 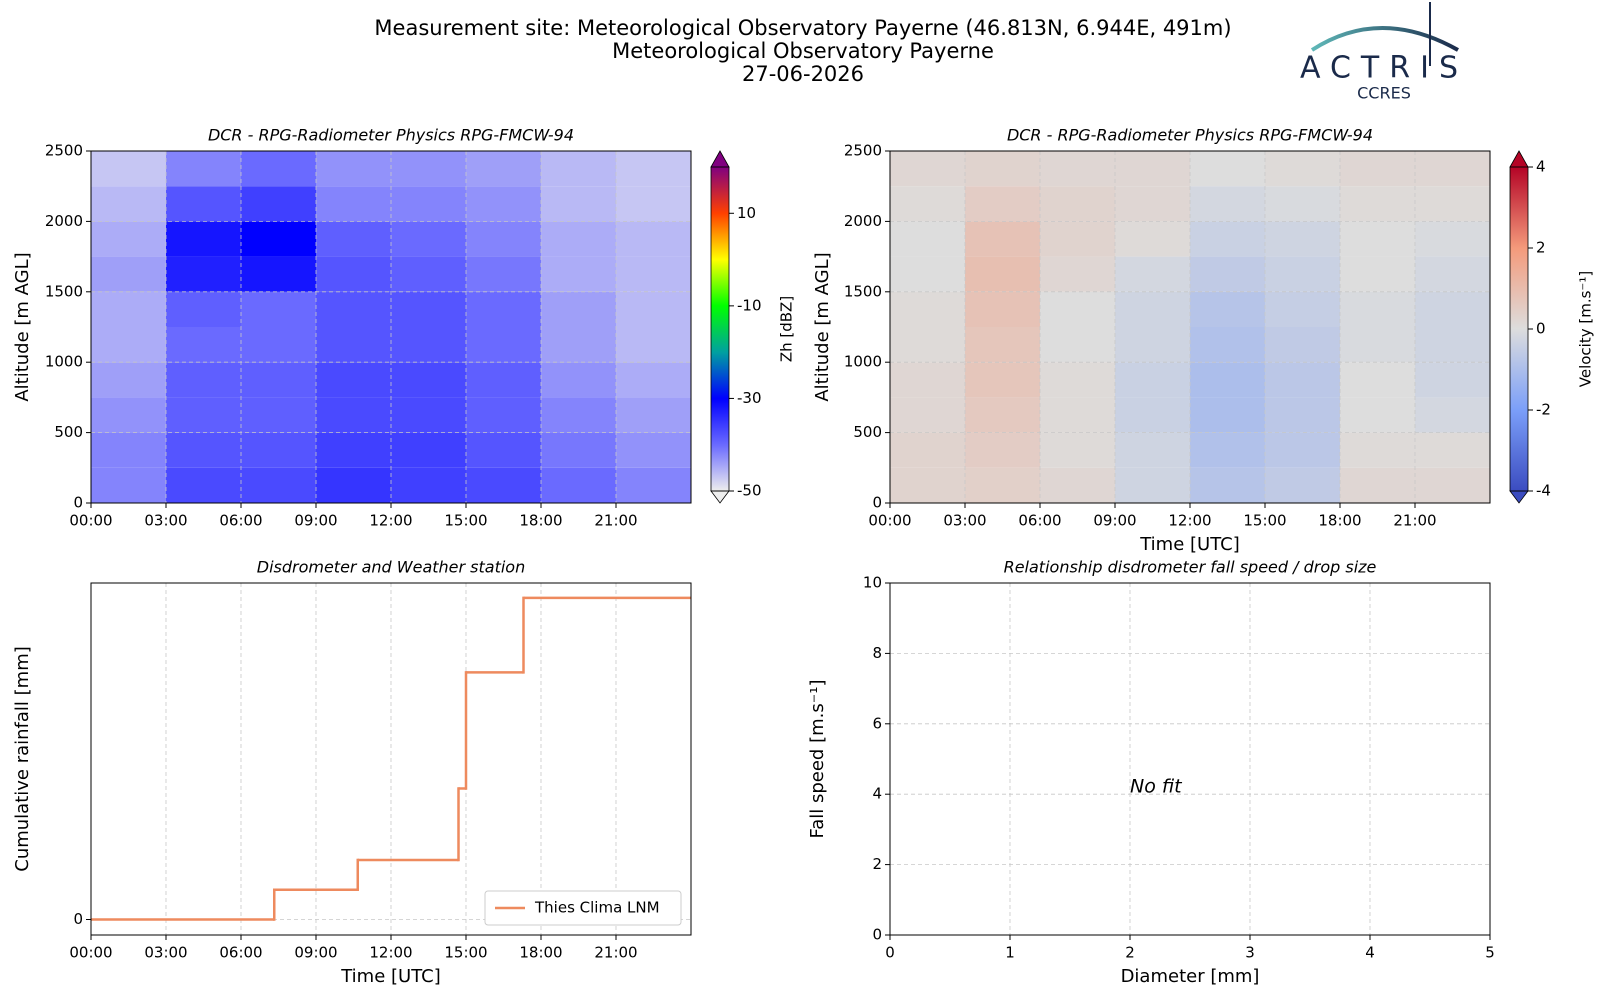 I want to click on x-tick-label: 3, so click(x=1250, y=953).